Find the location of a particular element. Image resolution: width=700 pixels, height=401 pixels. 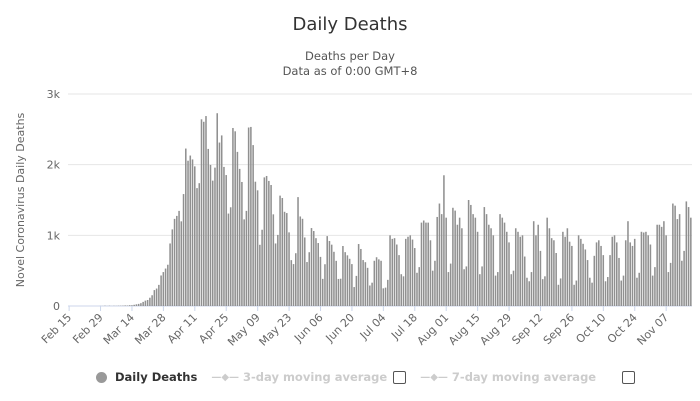

x-tick-label: Aug 01 is located at coordinates (433, 329).